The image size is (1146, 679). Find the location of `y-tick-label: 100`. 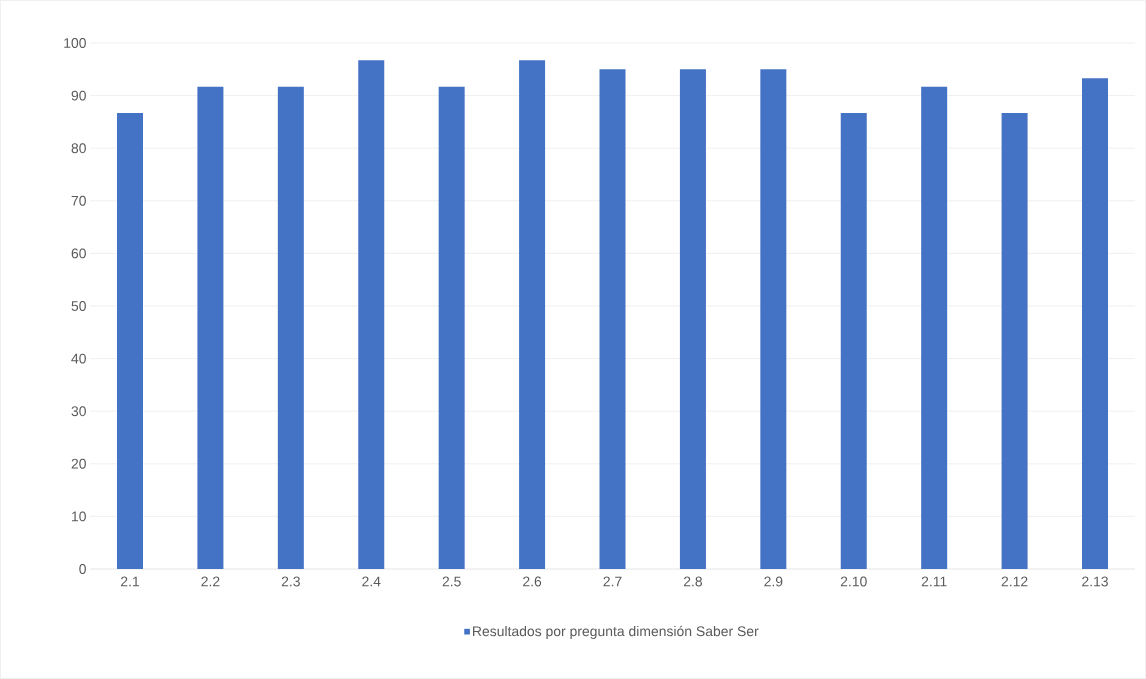

y-tick-label: 100 is located at coordinates (75, 43).